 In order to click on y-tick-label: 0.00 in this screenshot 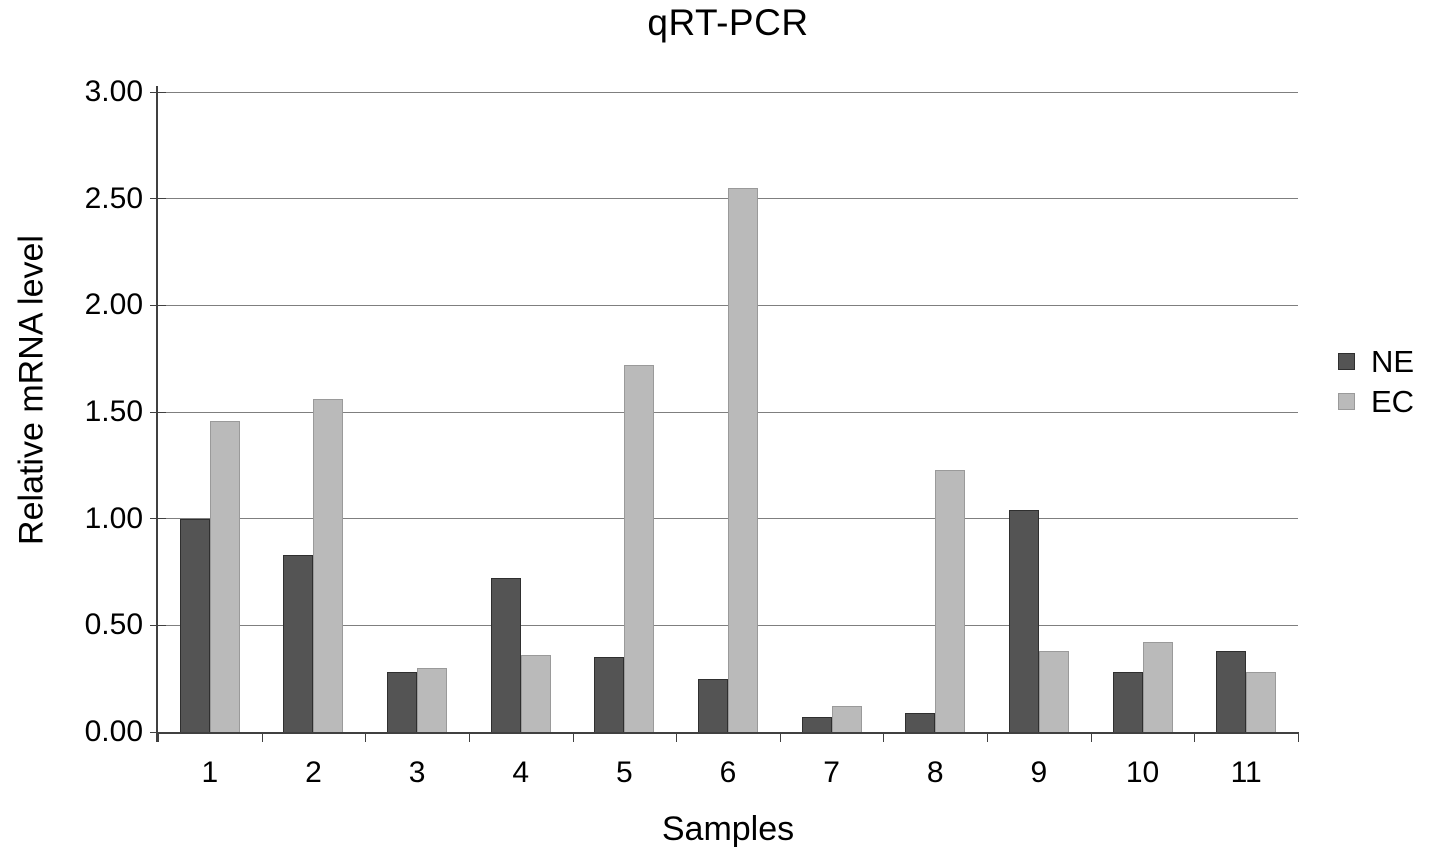, I will do `click(113, 731)`.